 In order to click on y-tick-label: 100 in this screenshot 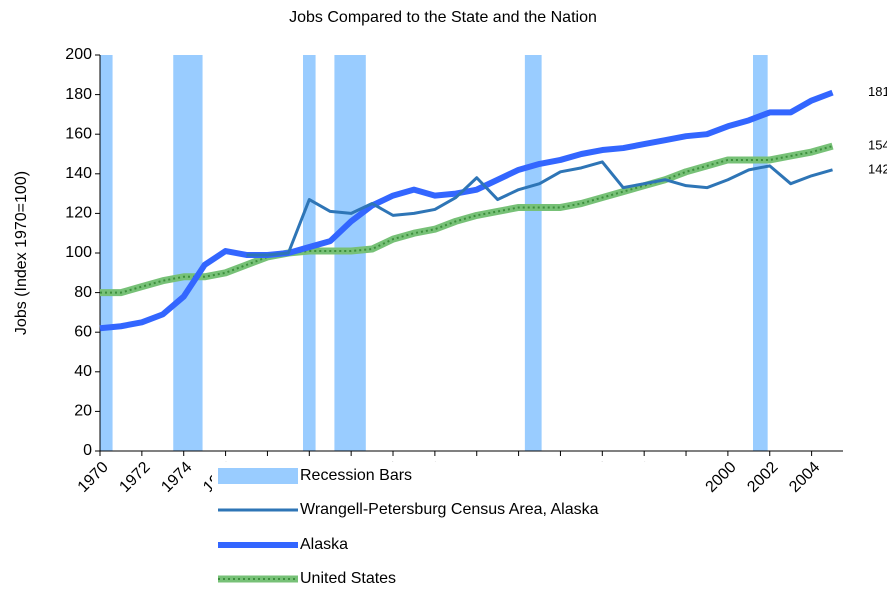, I will do `click(78, 252)`.